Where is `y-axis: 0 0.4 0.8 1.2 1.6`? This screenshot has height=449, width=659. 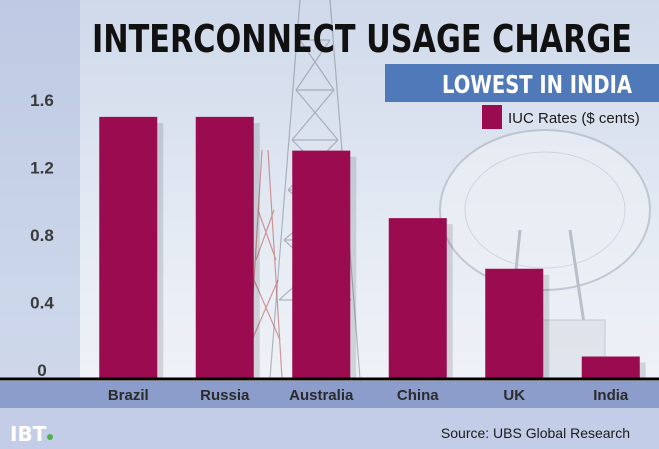
y-axis: 0 0.4 0.8 1.2 1.6 is located at coordinates (42, 235).